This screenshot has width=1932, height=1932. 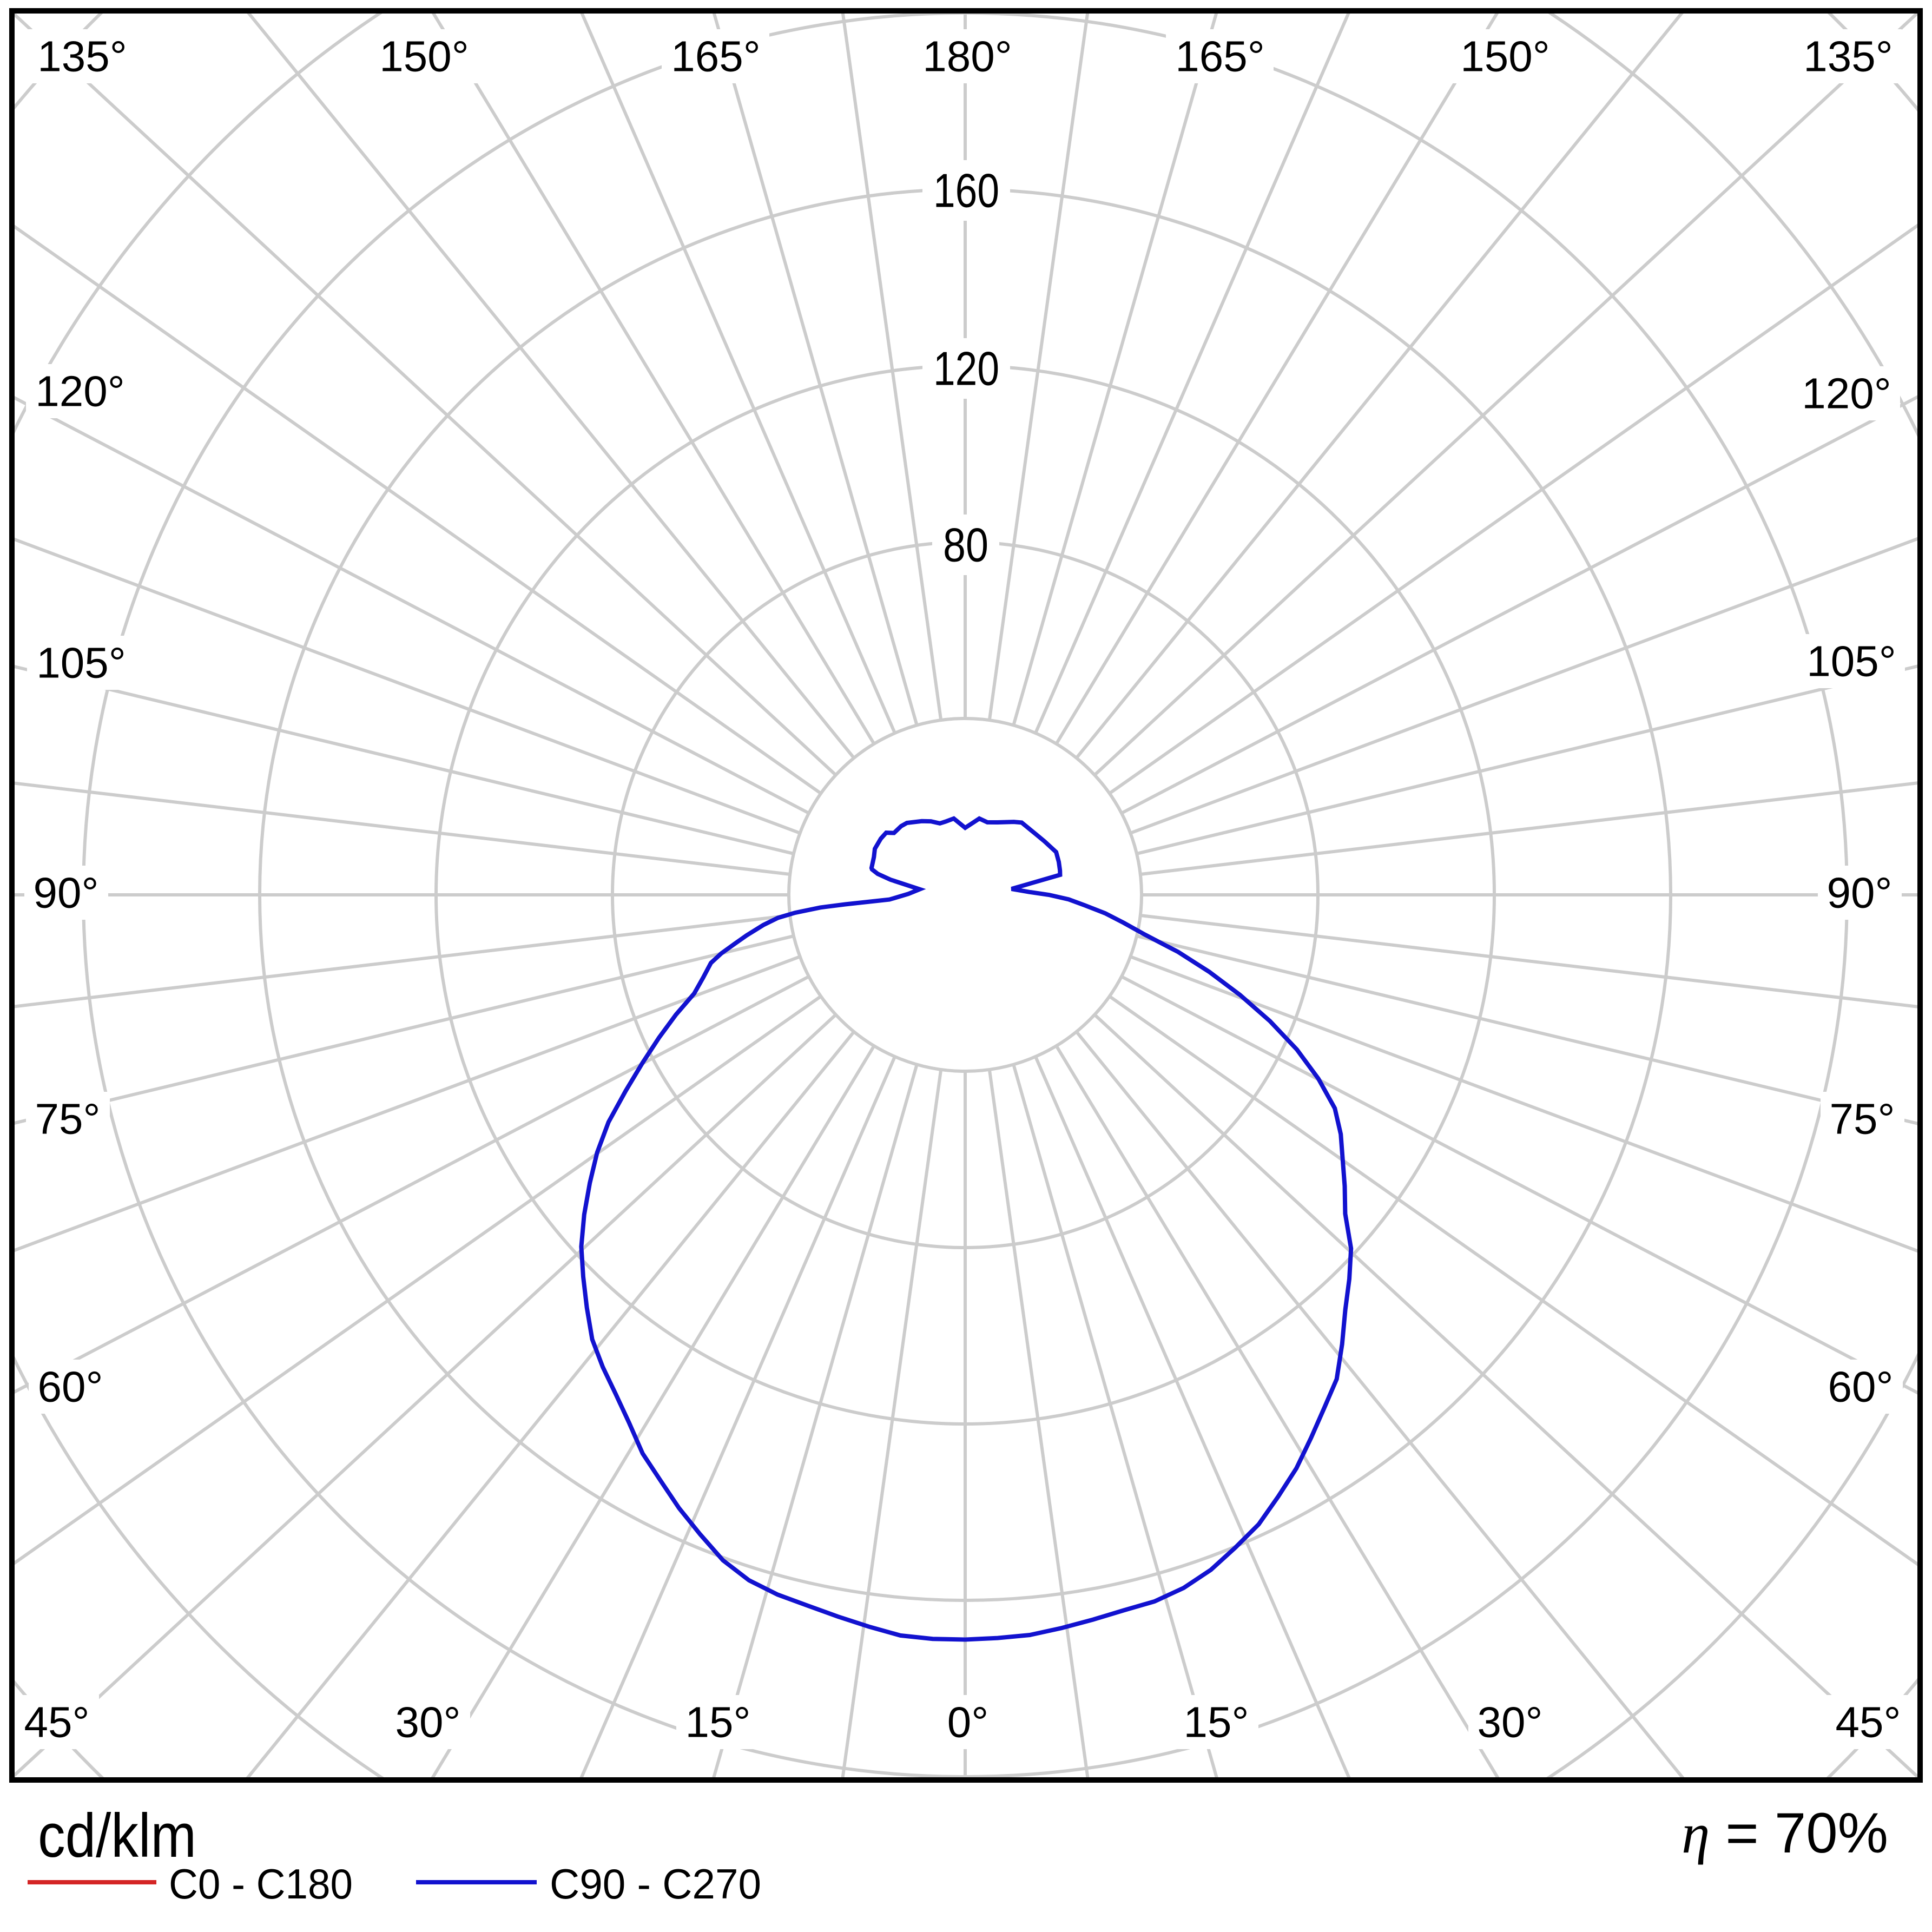 What do you see at coordinates (965, 545) in the screenshot?
I see `svg-text: 80` at bounding box center [965, 545].